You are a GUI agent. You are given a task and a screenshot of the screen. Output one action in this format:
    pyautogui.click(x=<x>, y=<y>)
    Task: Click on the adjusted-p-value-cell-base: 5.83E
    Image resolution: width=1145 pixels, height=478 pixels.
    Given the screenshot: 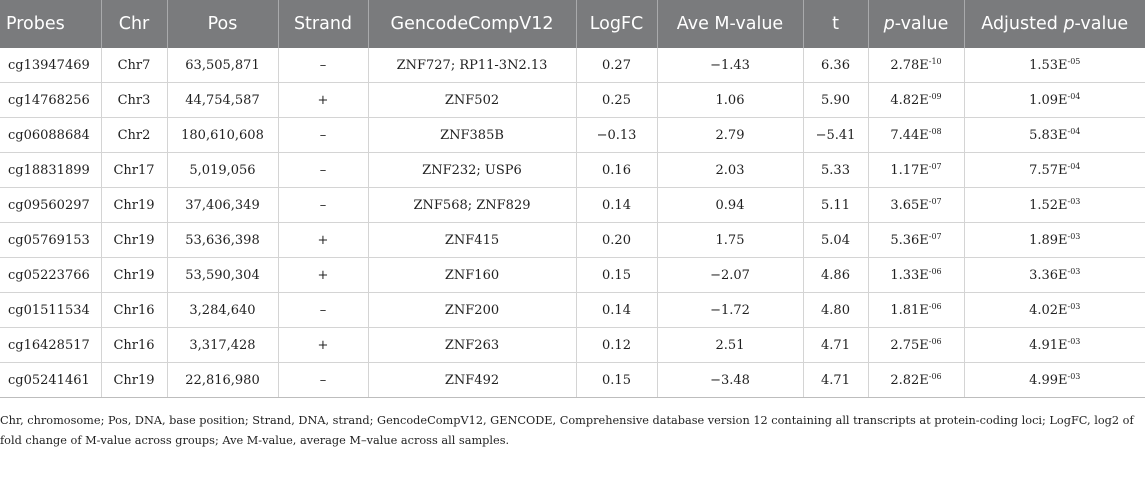 What is the action you would take?
    pyautogui.click(x=1048, y=135)
    